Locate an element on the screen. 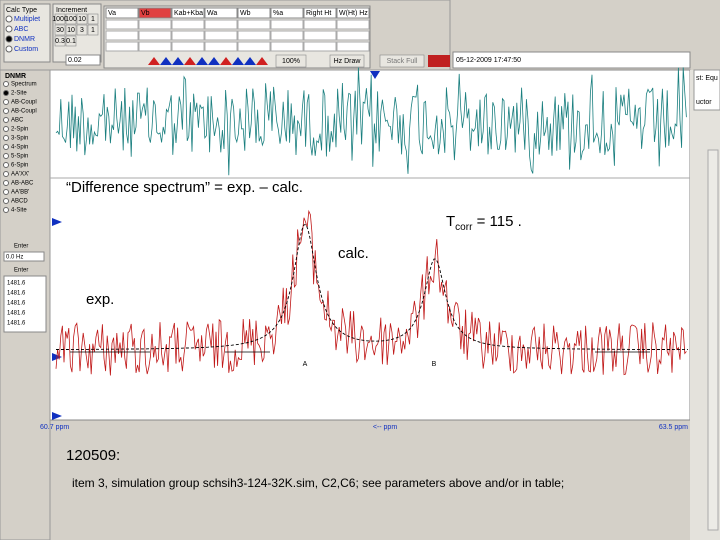  increment-label: 30 is located at coordinates (60, 30).